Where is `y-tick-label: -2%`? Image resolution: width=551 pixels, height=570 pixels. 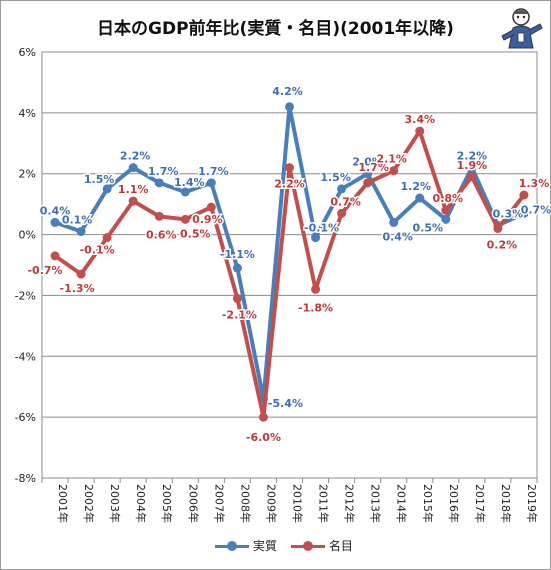 y-tick-label: -2% is located at coordinates (25, 295).